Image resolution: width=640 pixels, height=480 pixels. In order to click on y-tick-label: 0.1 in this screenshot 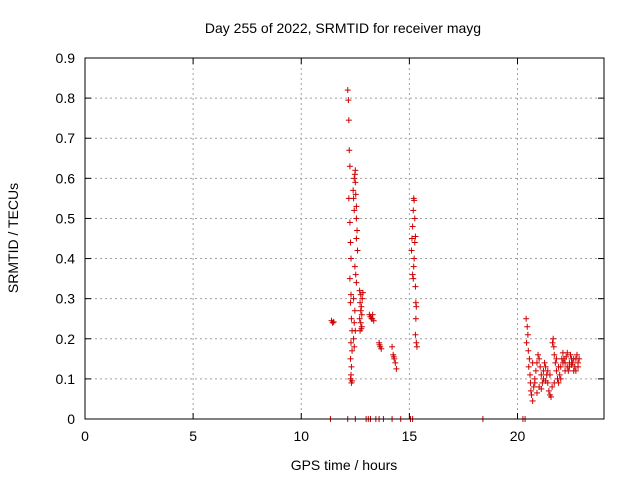, I will do `click(66, 379)`.